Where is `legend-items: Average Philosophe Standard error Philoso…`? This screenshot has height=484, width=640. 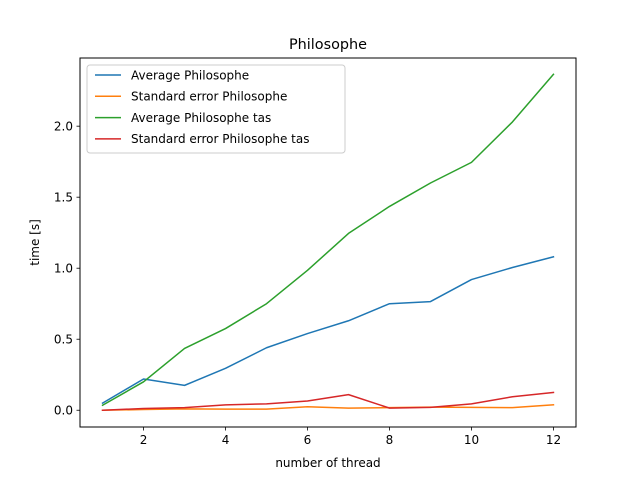 legend-items: Average Philosophe Standard error Philoso… is located at coordinates (202, 107).